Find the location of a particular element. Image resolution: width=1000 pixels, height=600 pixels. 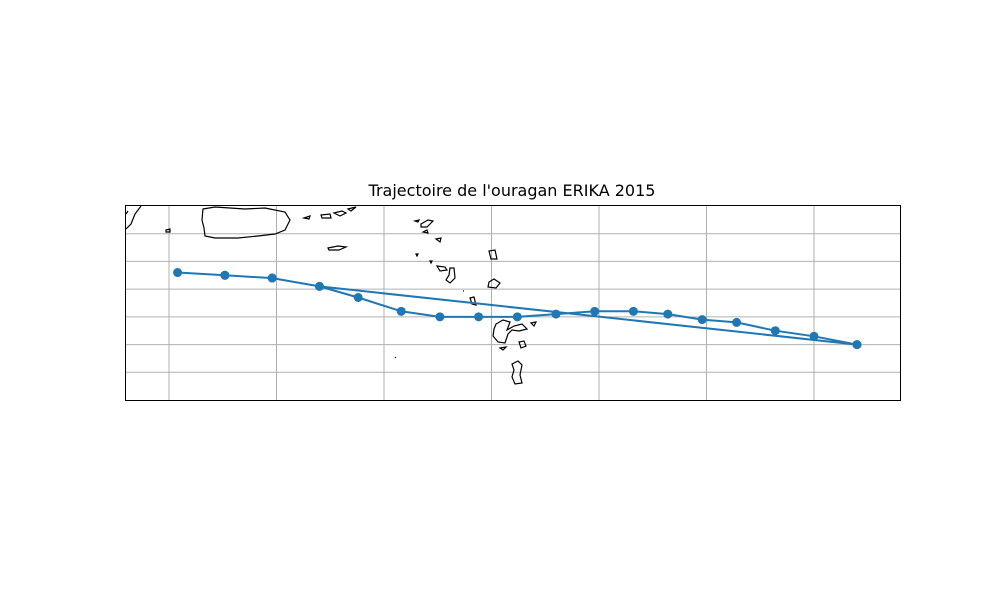

coastline-st-kitts is located at coordinates (424, 259).